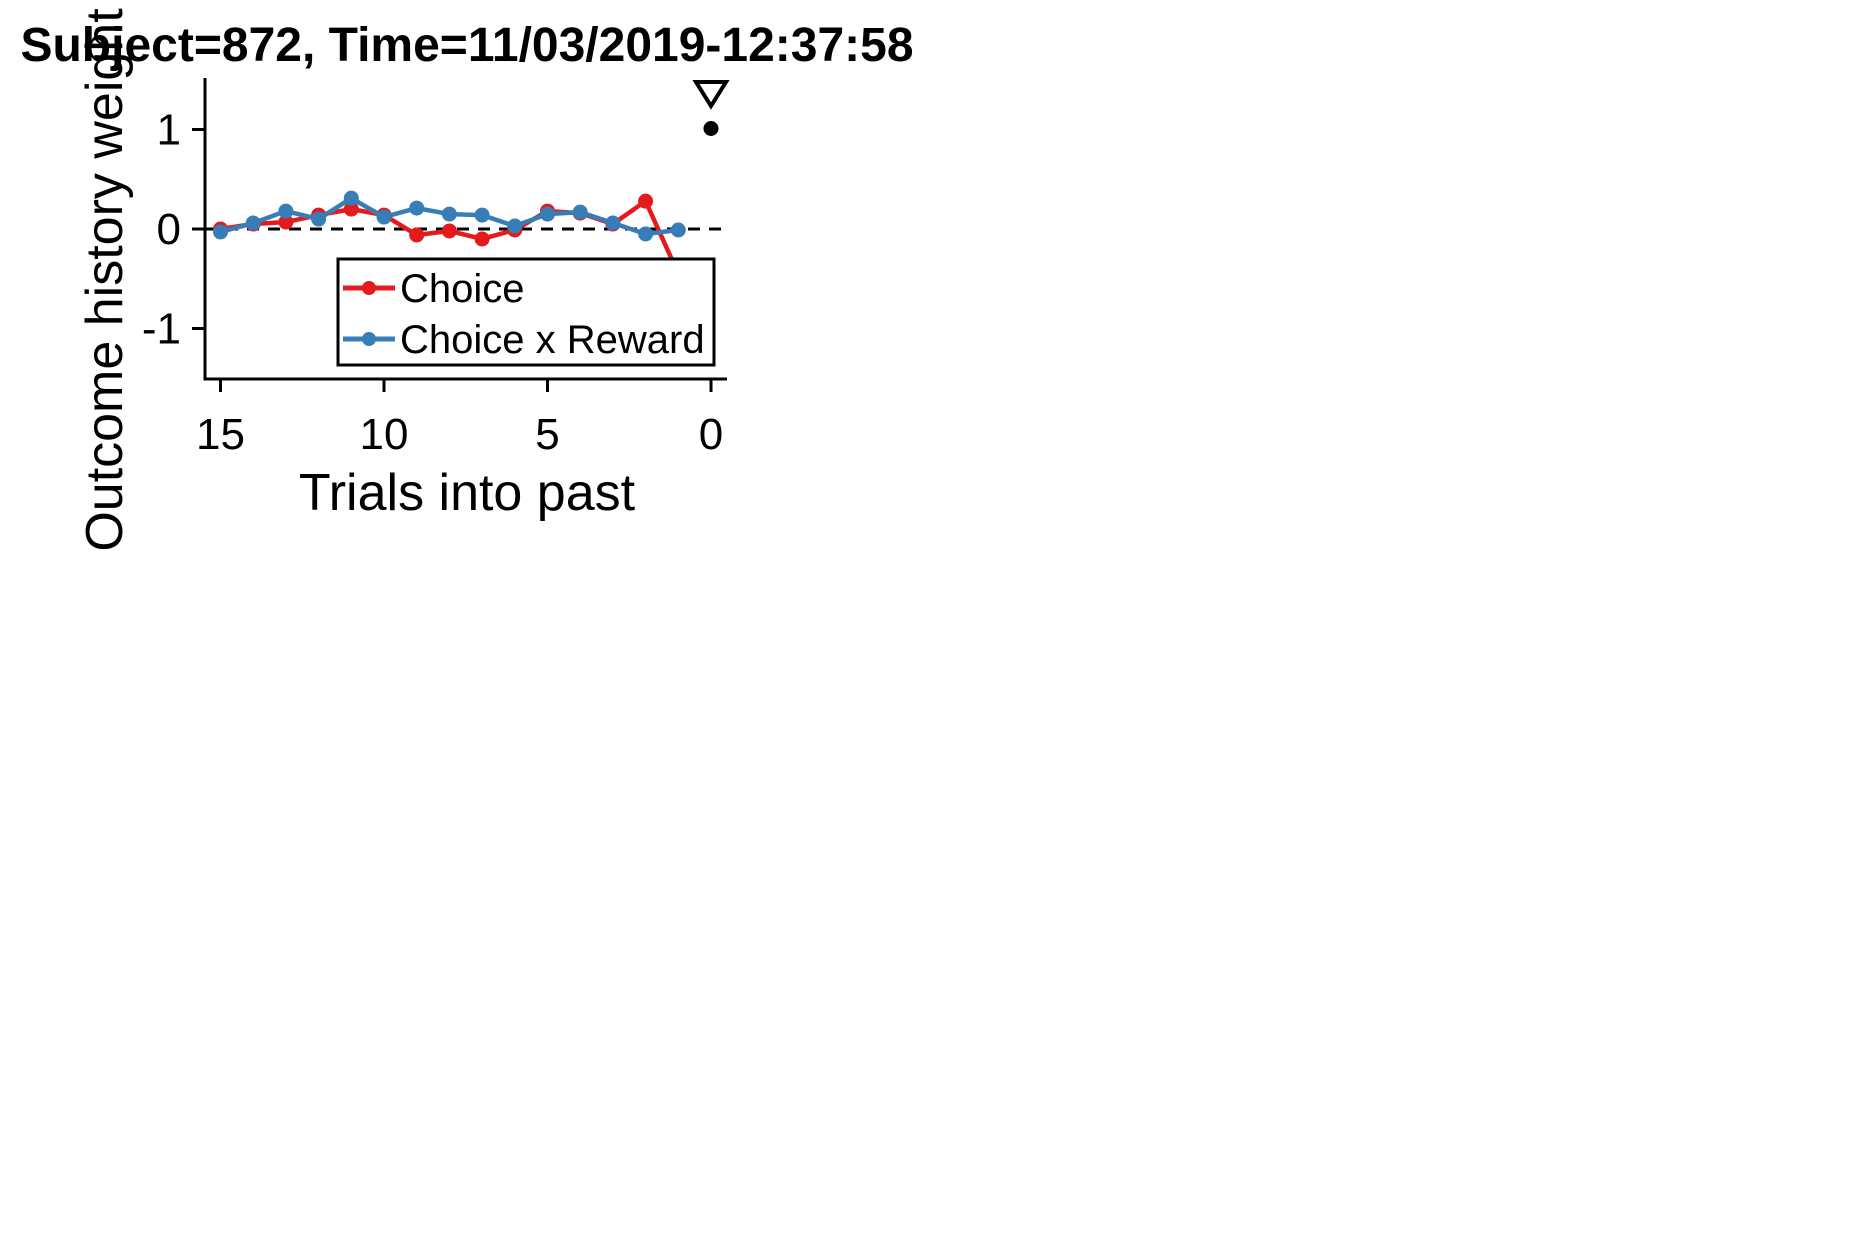 The height and width of the screenshot is (1250, 1875). Describe the element at coordinates (547, 434) in the screenshot. I see `x-tick-label: 5` at that location.